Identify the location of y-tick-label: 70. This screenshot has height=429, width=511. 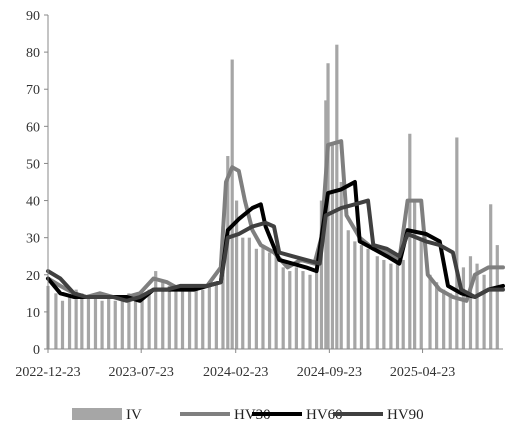
(33, 90).